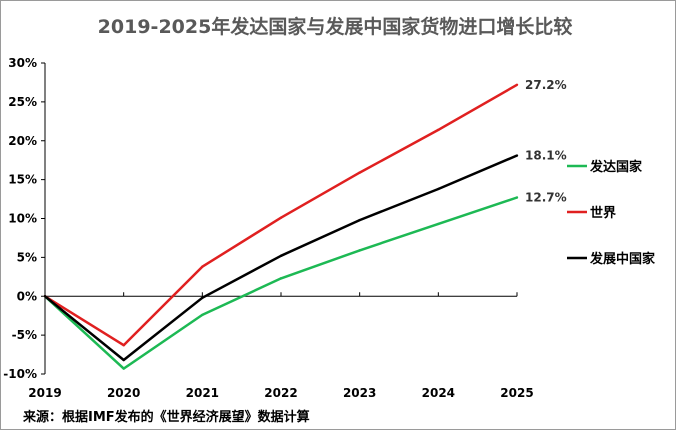 The height and width of the screenshot is (430, 676). Describe the element at coordinates (546, 85) in the screenshot. I see `end-value-label-1: 27.2%` at that location.